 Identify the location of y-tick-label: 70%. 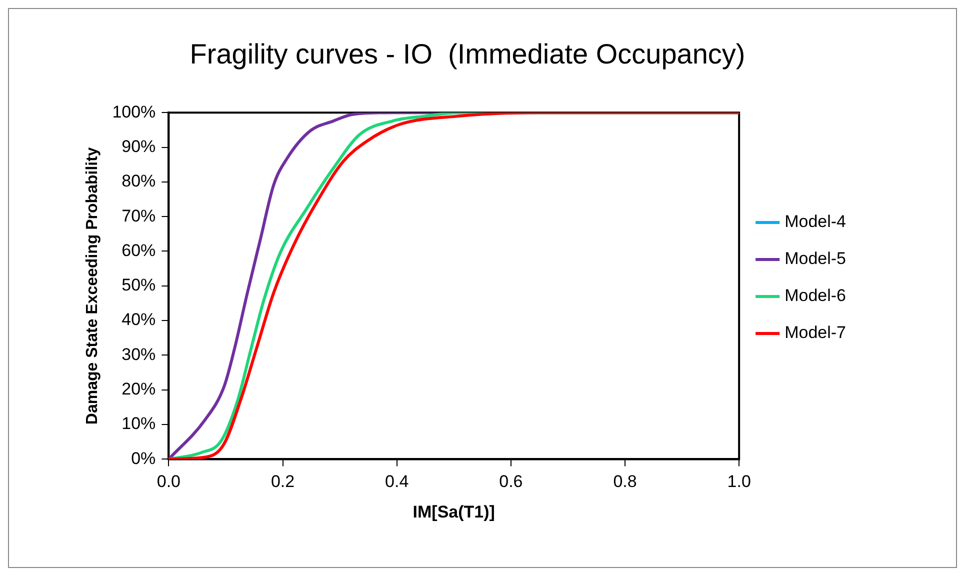
(139, 216).